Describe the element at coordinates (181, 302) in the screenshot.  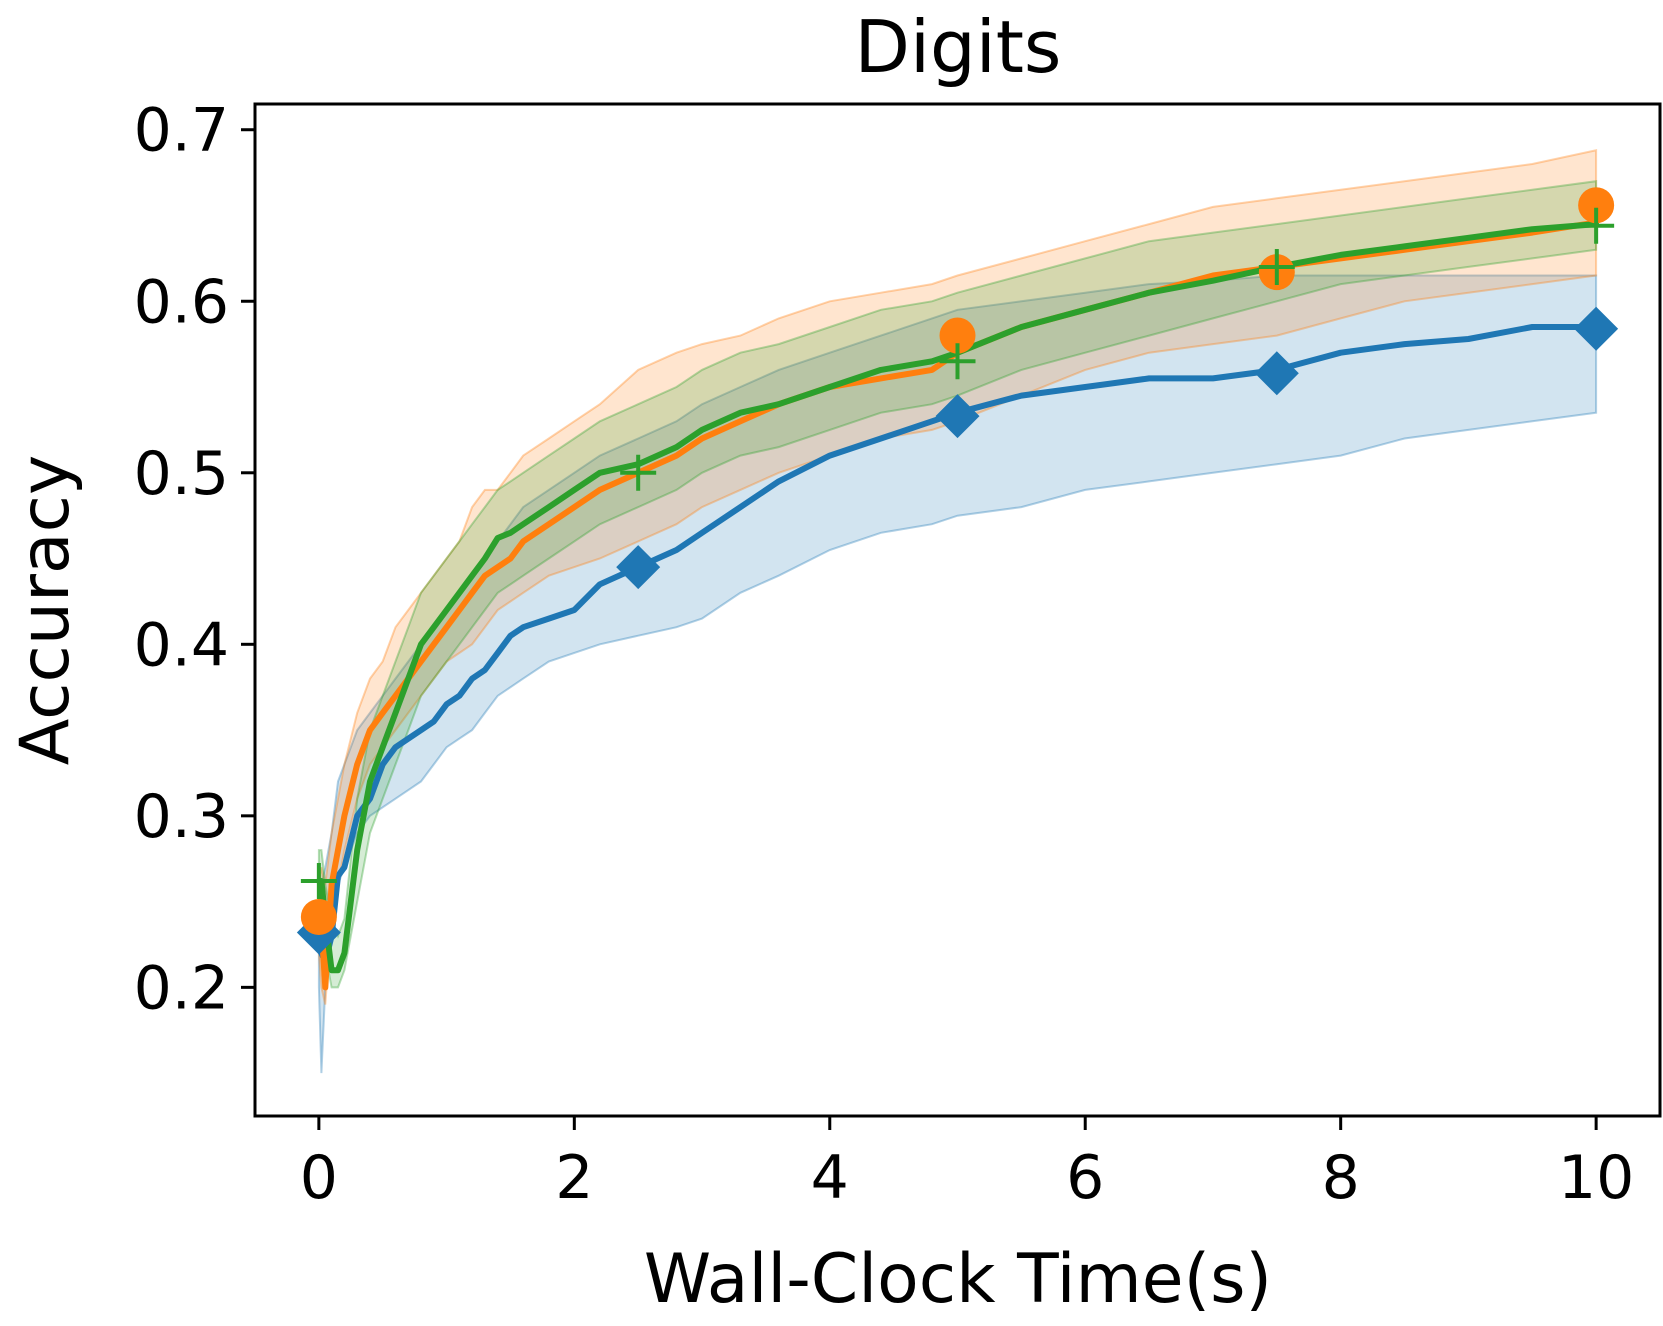
I see `y-tick-label: 0.6` at that location.